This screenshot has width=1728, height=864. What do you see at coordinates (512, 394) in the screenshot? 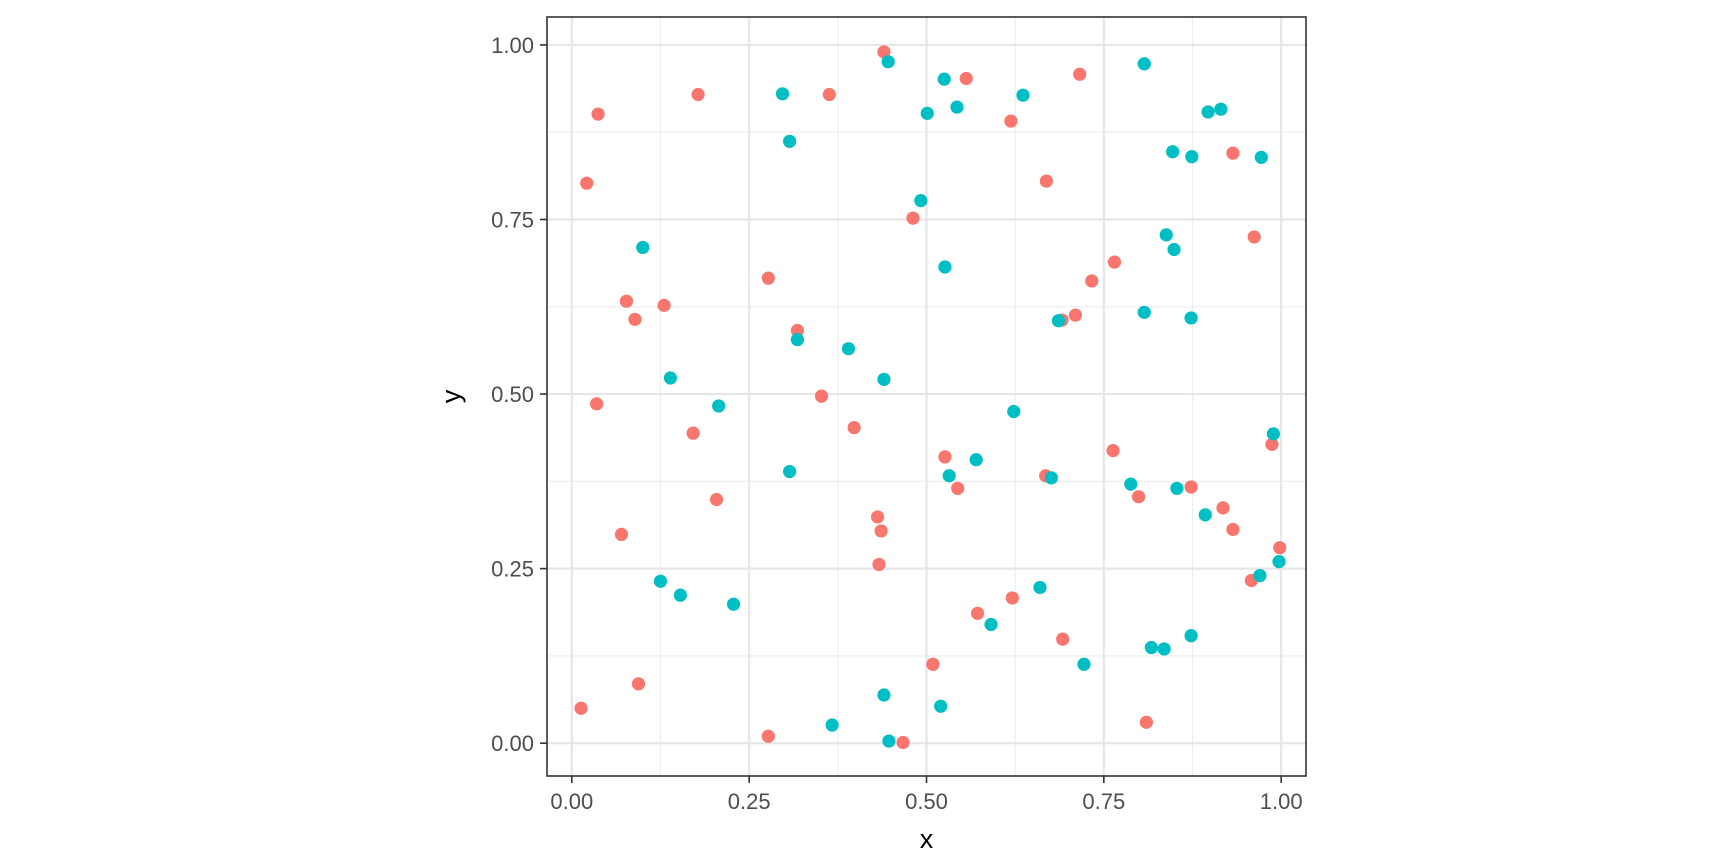
I see `y-tick-label: 0.50` at bounding box center [512, 394].